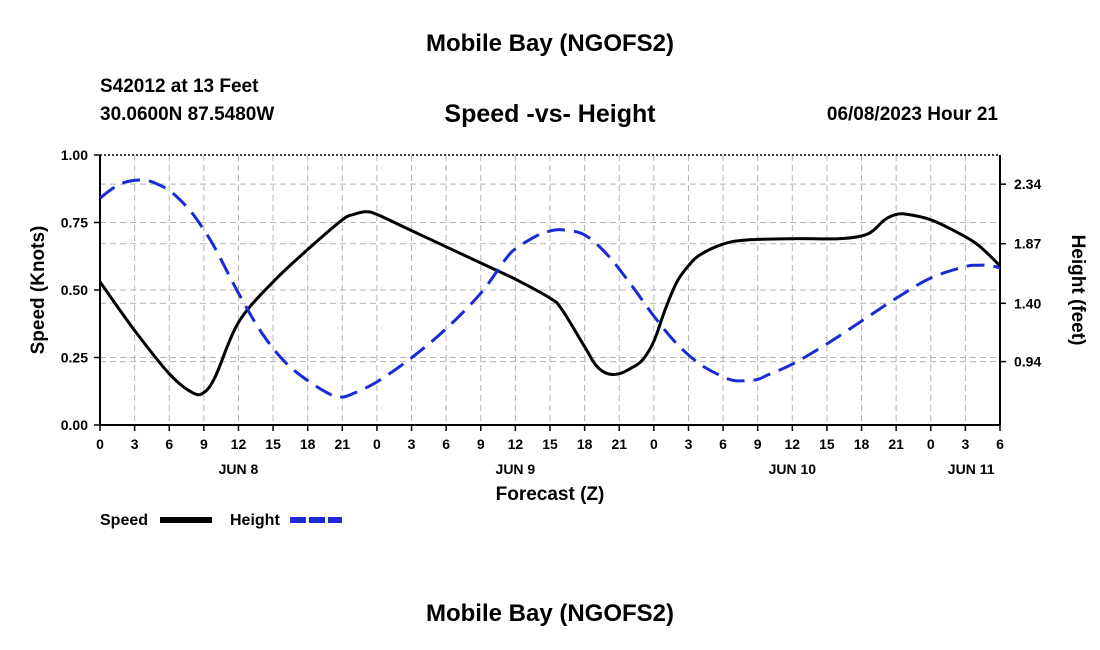 The image size is (1100, 650). I want to click on height-tick-label: 1.87, so click(1027, 244).